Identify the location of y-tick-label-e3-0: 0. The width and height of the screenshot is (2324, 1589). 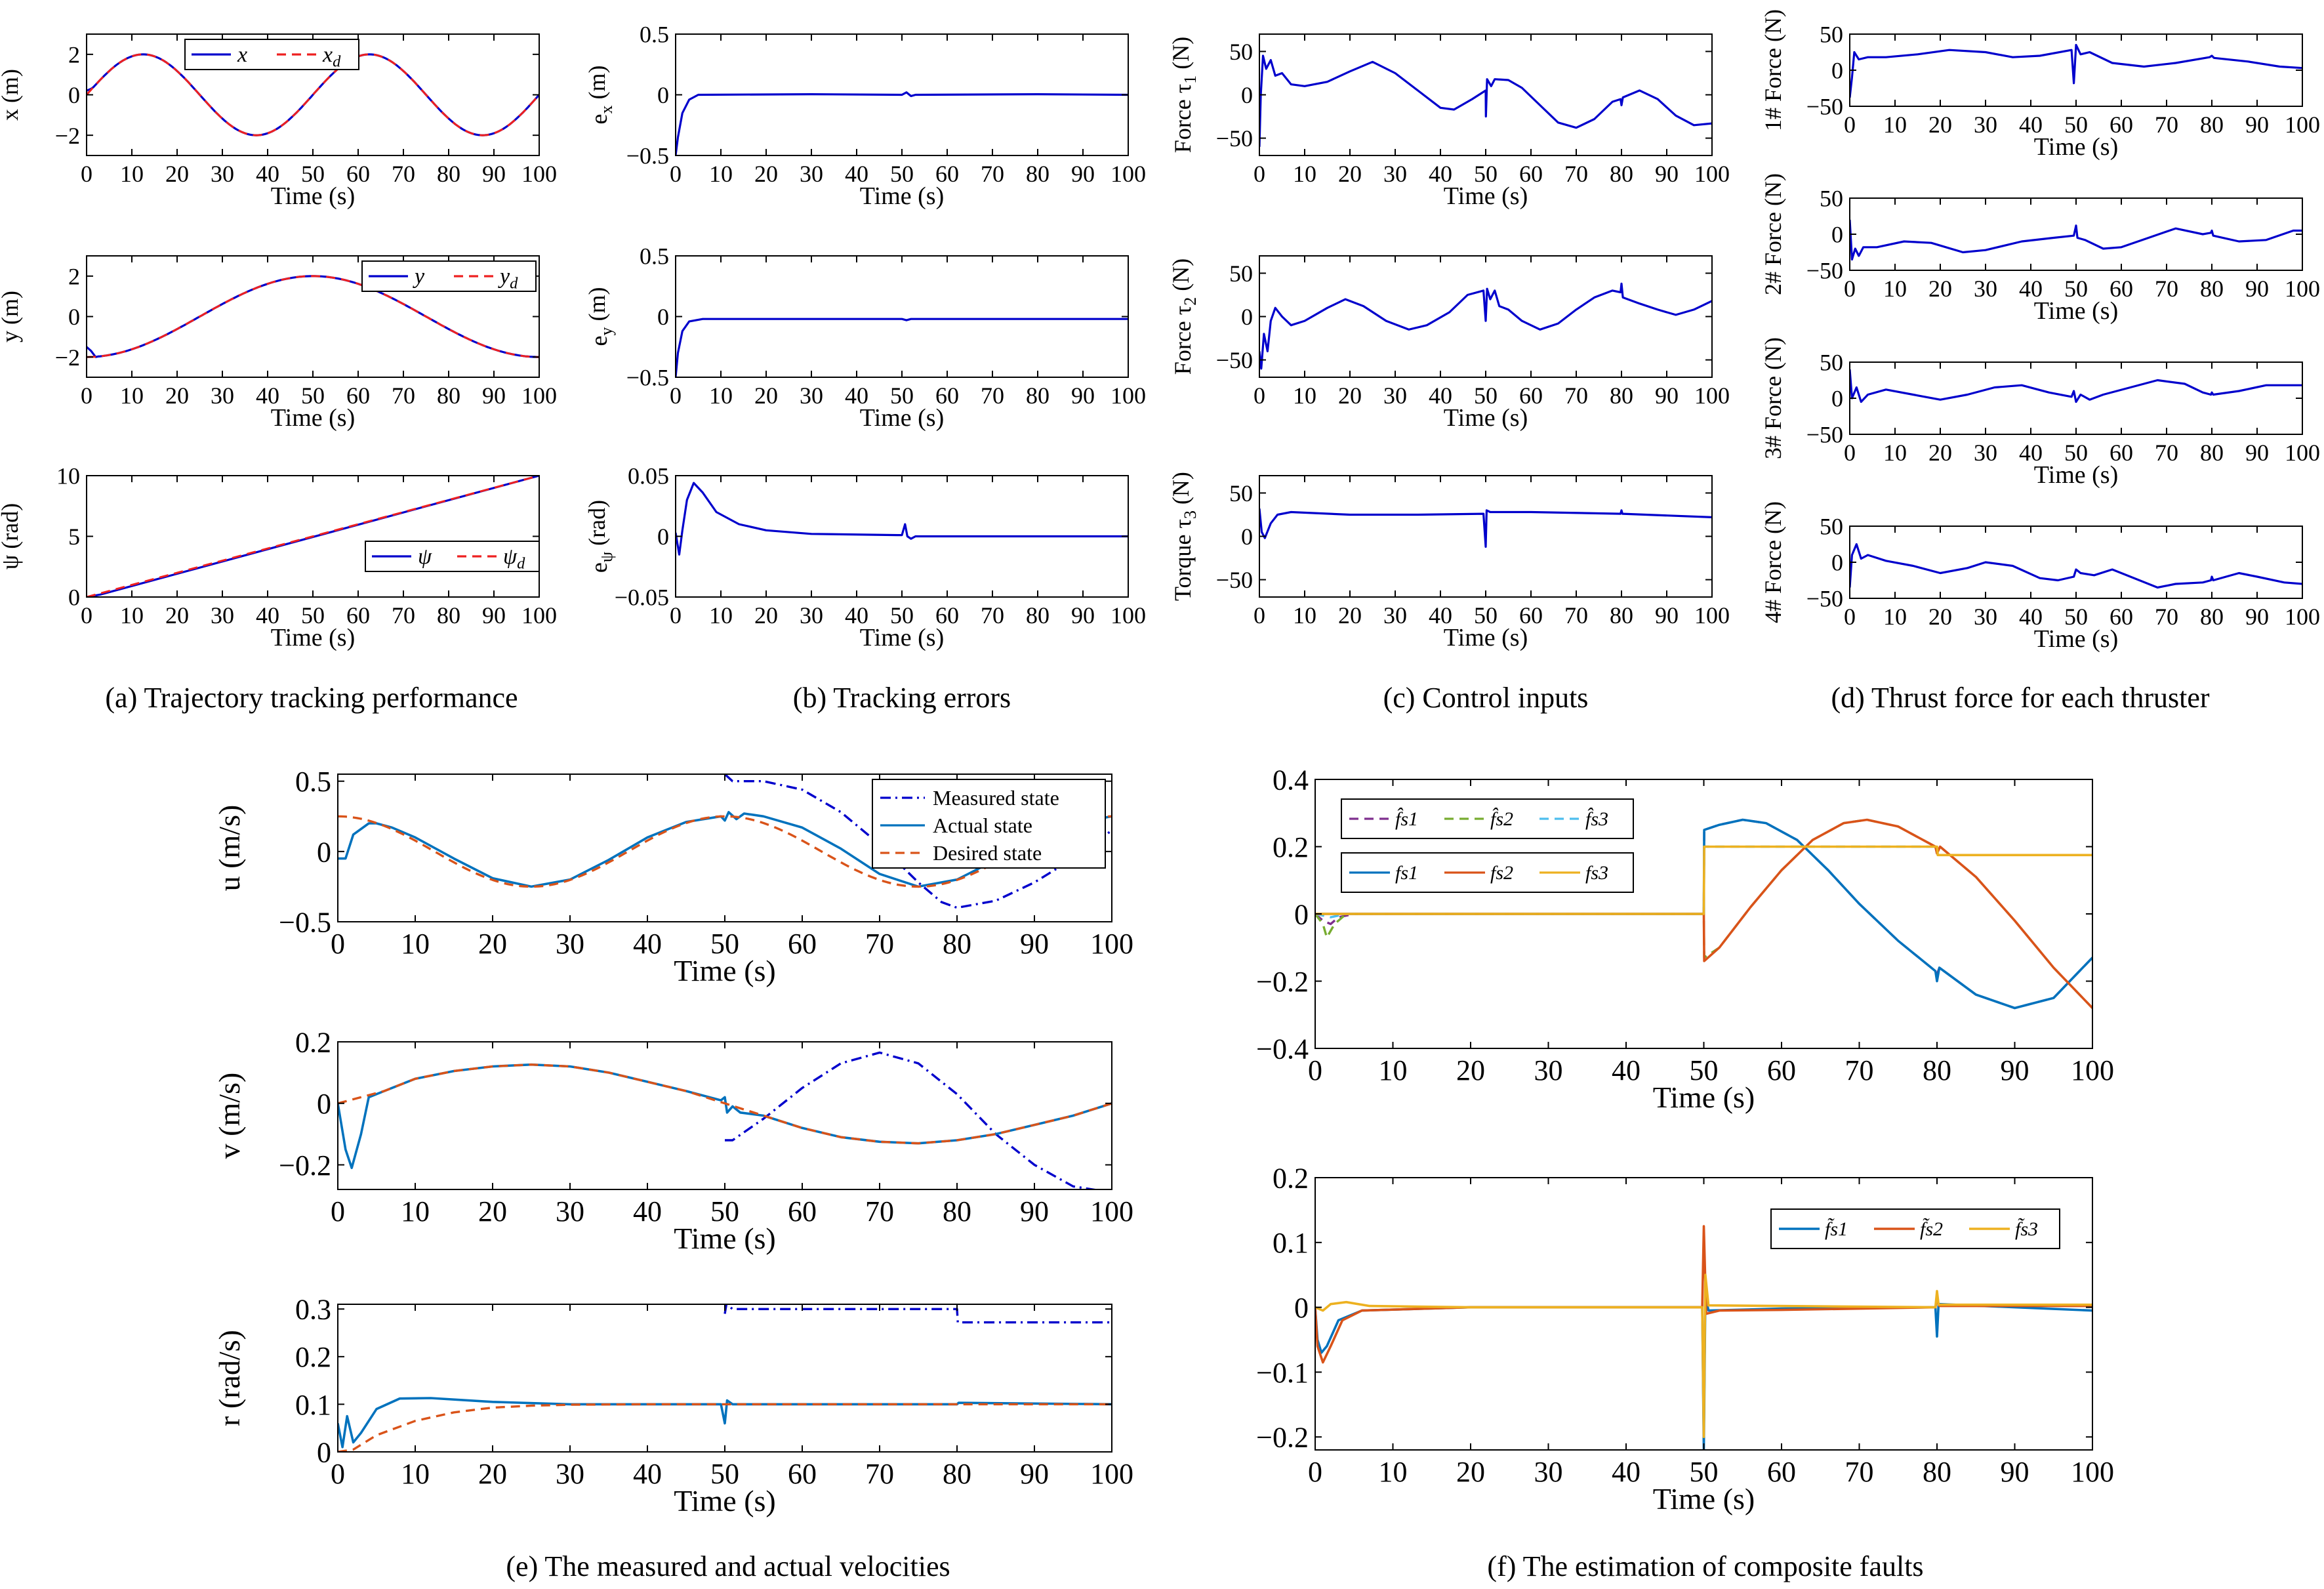
(324, 1452).